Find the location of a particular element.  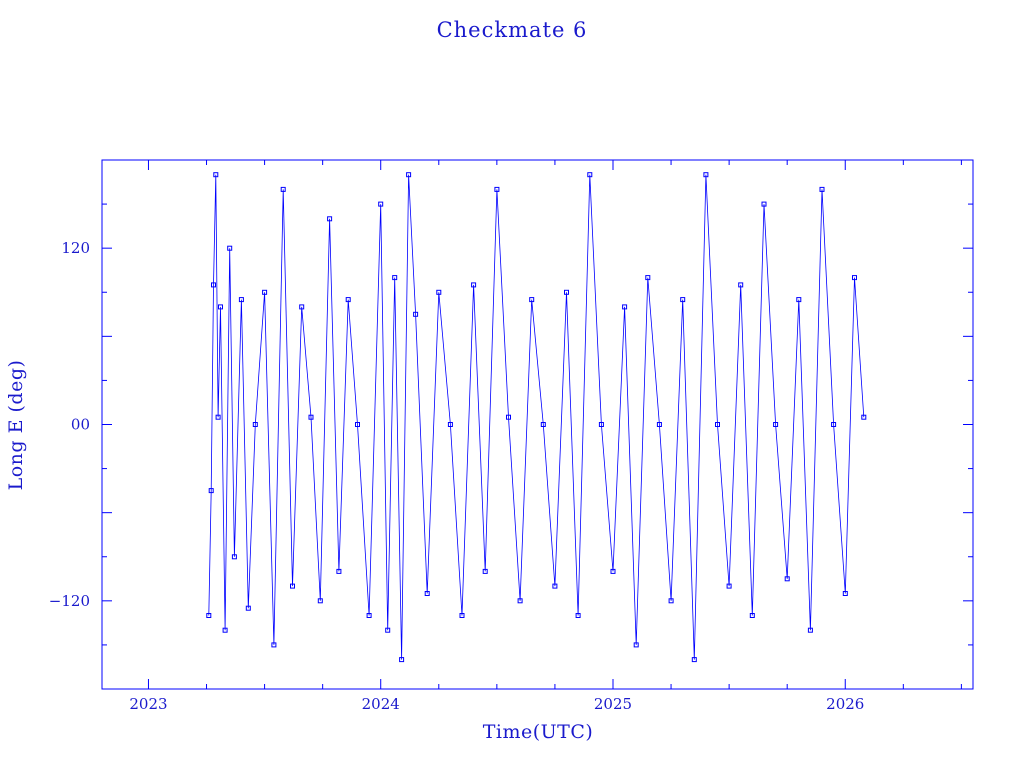

y-tick-label: 120 is located at coordinates (75, 248).